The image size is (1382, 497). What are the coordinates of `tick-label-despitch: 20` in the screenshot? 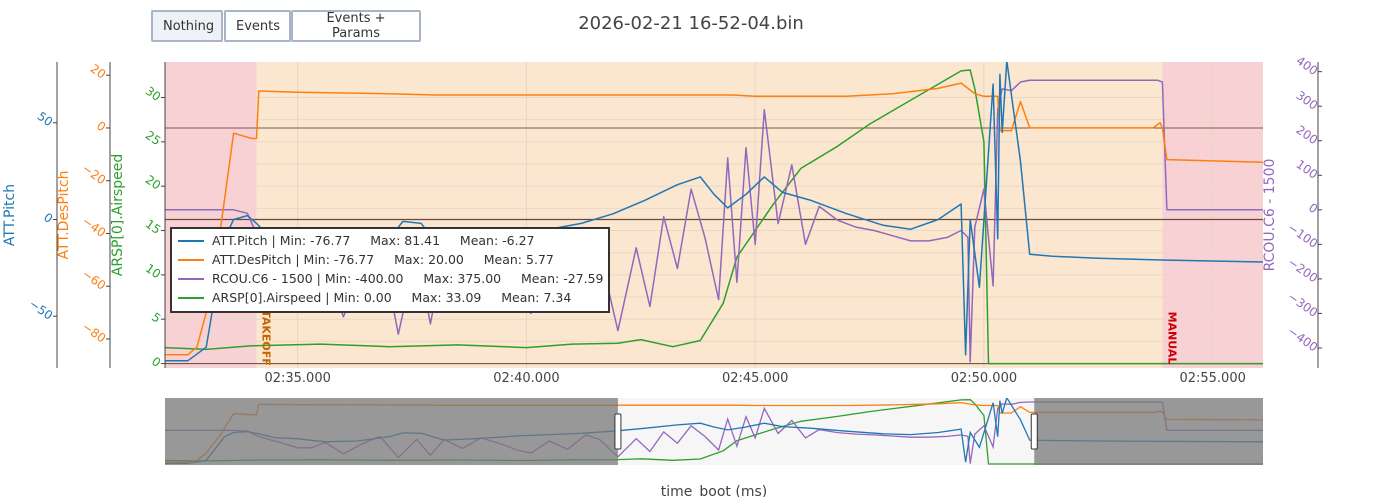 It's located at (98, 71).